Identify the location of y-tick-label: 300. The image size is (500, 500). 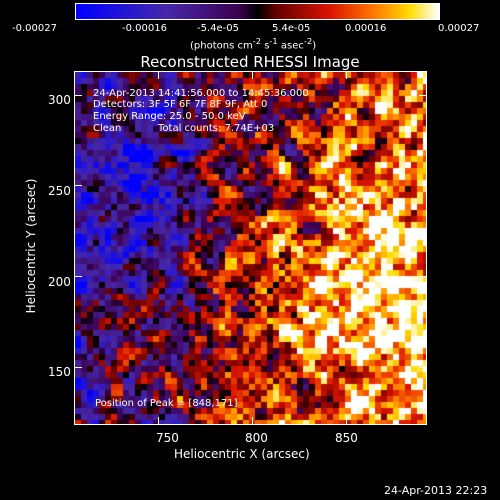
(59, 100).